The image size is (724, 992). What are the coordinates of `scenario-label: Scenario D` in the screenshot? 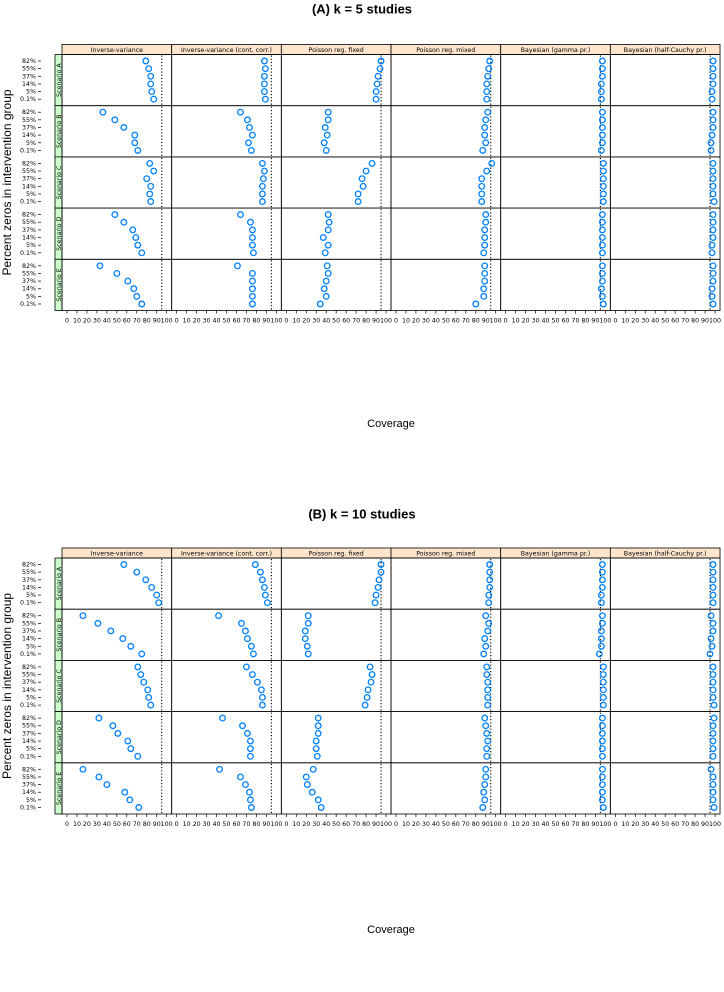 It's located at (59, 737).